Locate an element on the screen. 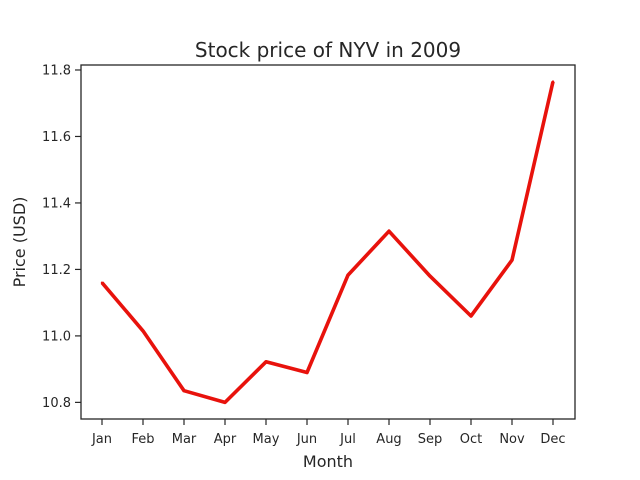 The image size is (640, 480). y-tick-label: 11.2 is located at coordinates (56, 270).